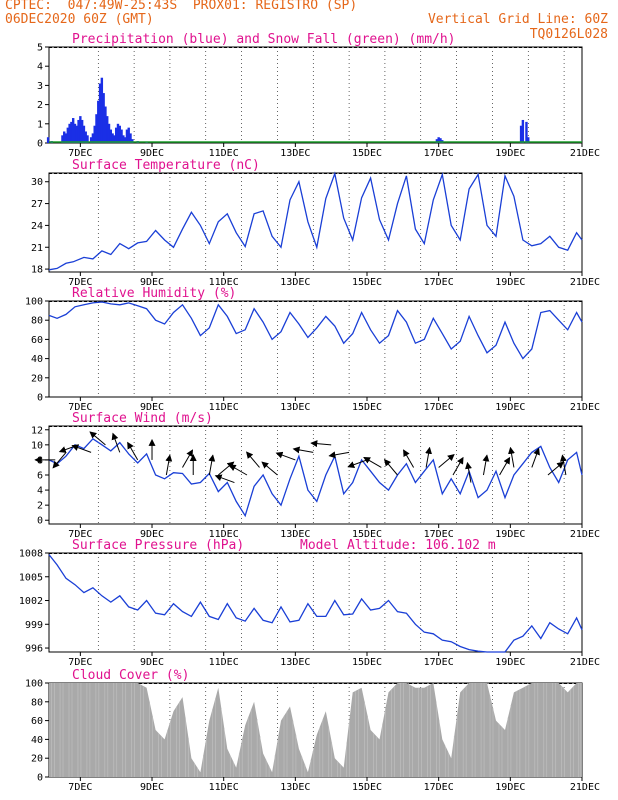  I want to click on precip-ytick-label: 0, so click(40, 144).